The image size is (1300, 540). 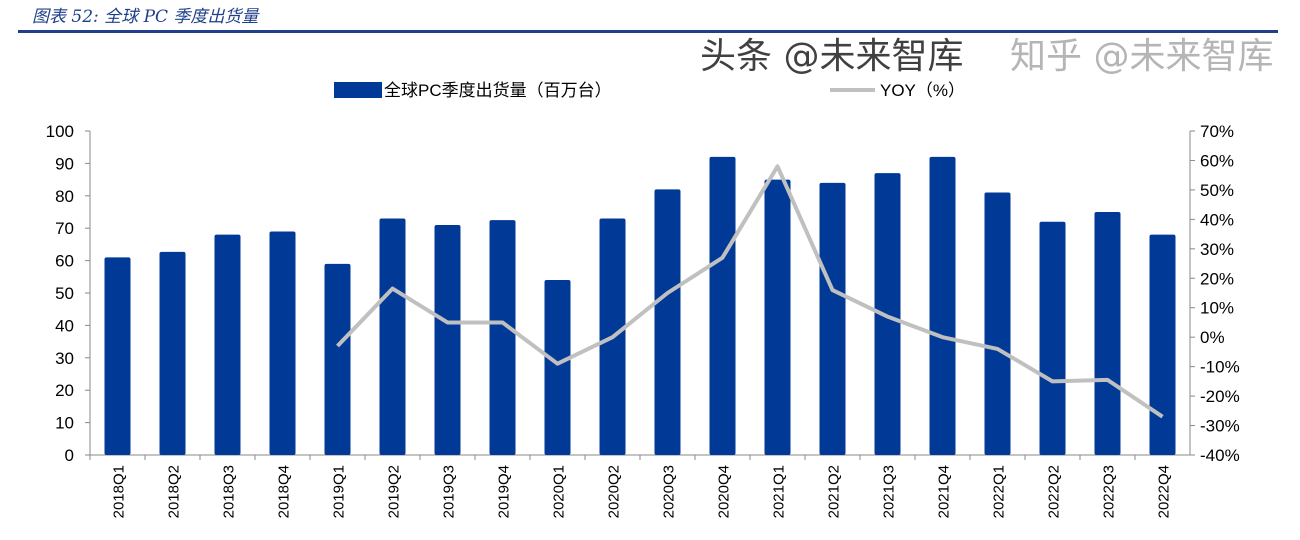 What do you see at coordinates (1217, 190) in the screenshot?
I see `y2-tick-label: 50%` at bounding box center [1217, 190].